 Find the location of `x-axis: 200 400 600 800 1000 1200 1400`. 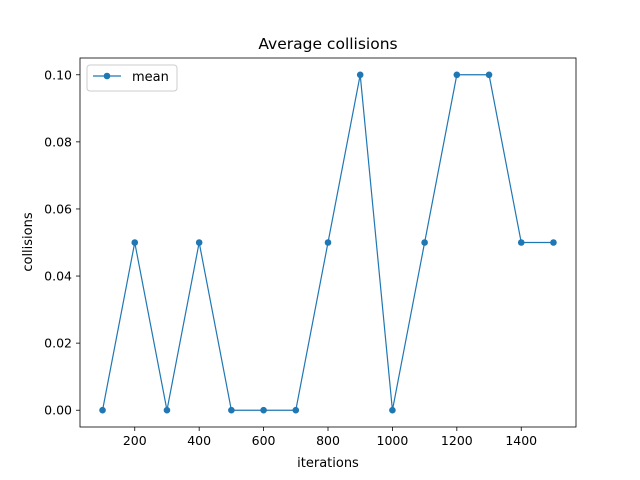

x-axis: 200 400 600 800 1000 1200 1400 is located at coordinates (330, 437).